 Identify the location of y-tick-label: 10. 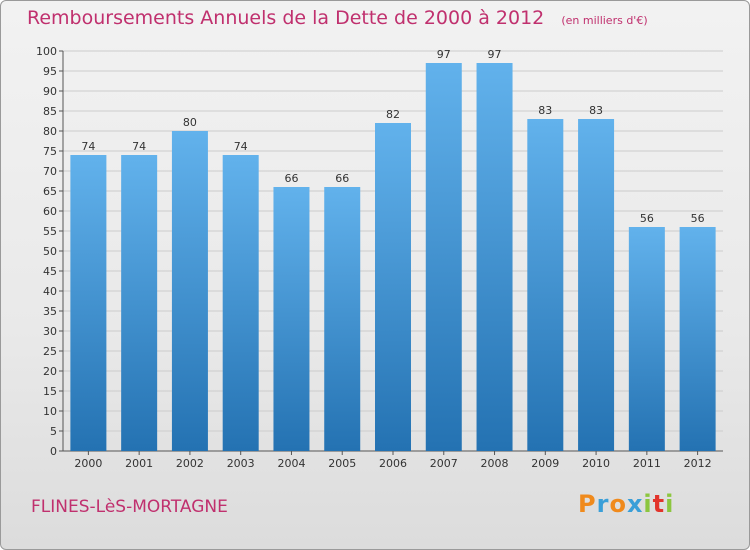
(50, 411).